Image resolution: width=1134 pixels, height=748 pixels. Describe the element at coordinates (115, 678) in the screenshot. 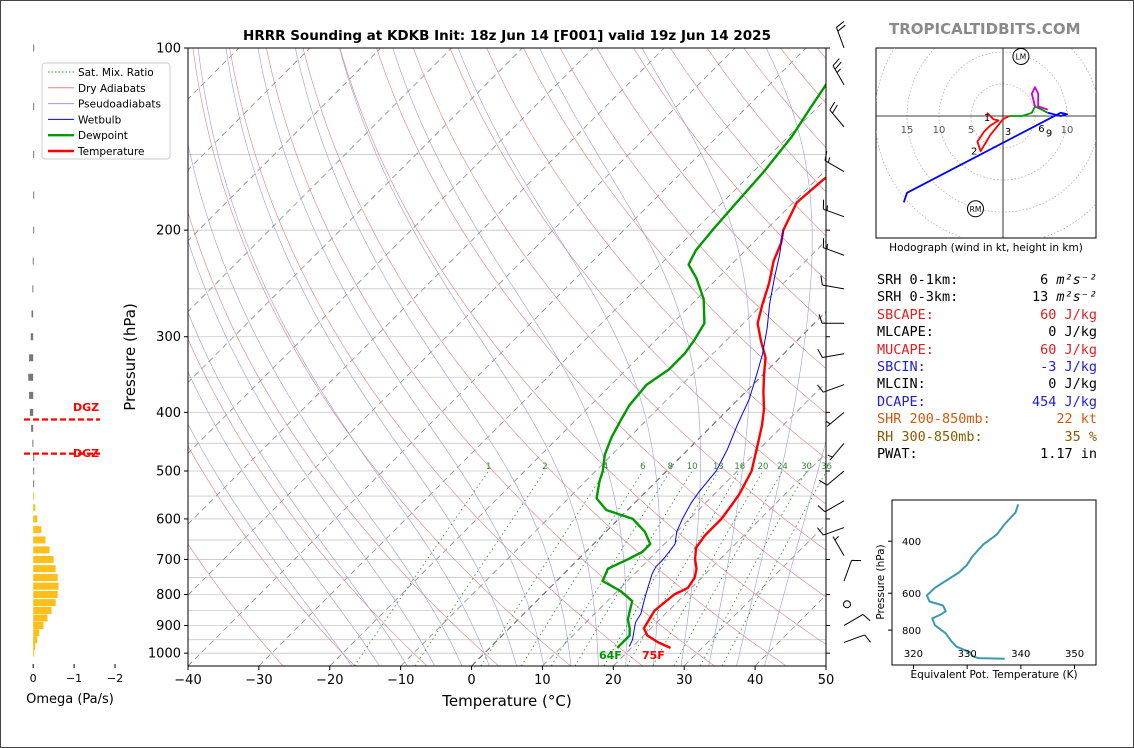

I see `omega-tick-label: −2` at that location.